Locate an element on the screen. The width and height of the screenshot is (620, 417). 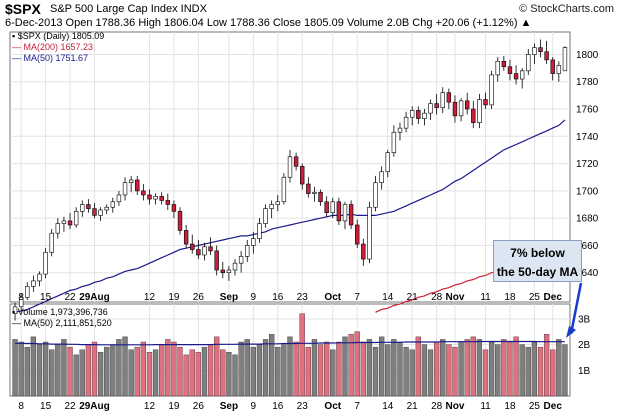
legend-price: ▪ $SPX (Daily) 1805.09 is located at coordinates (58, 36).